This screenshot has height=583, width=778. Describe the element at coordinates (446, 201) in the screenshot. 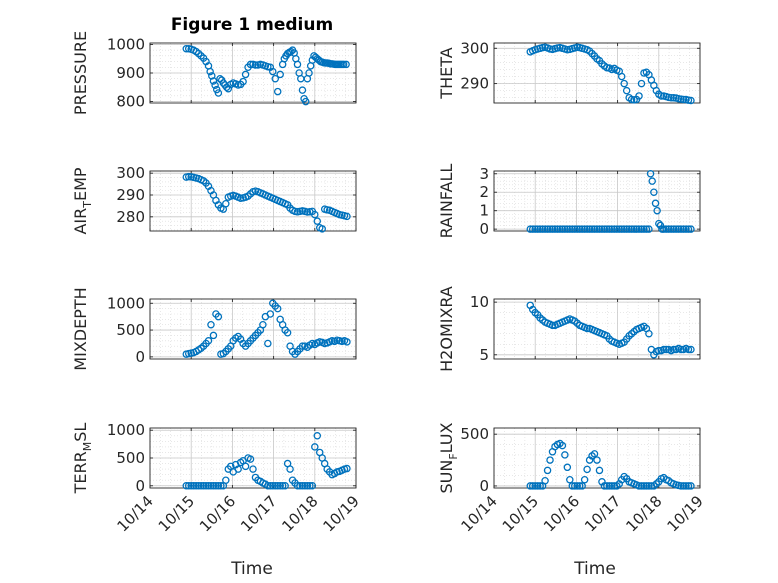

I see `y-axis-label: RAINFALL` at that location.